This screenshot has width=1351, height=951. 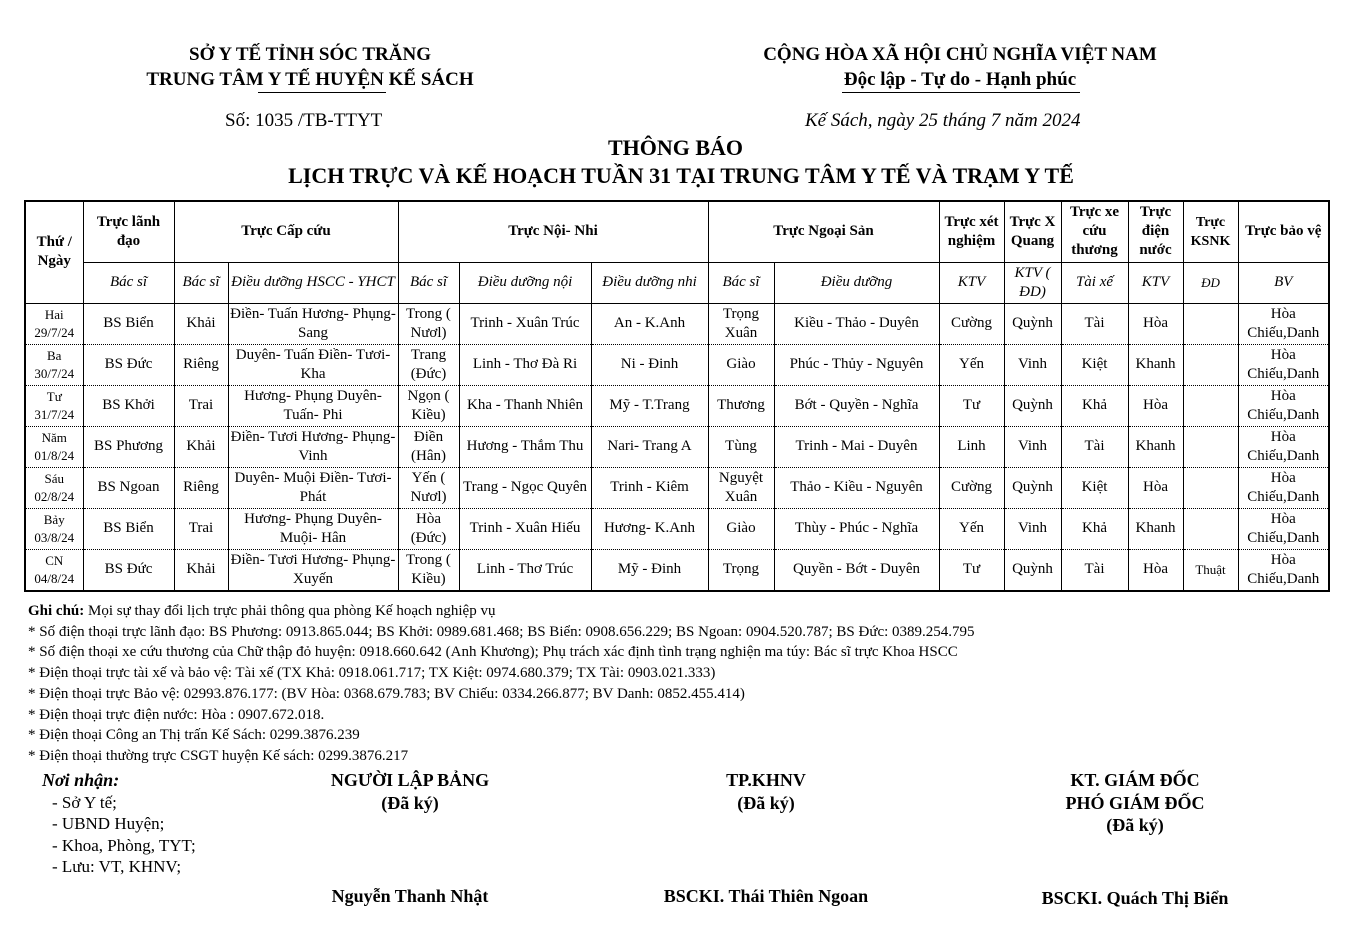 What do you see at coordinates (741, 569) in the screenshot?
I see `table-cell: Trọng` at bounding box center [741, 569].